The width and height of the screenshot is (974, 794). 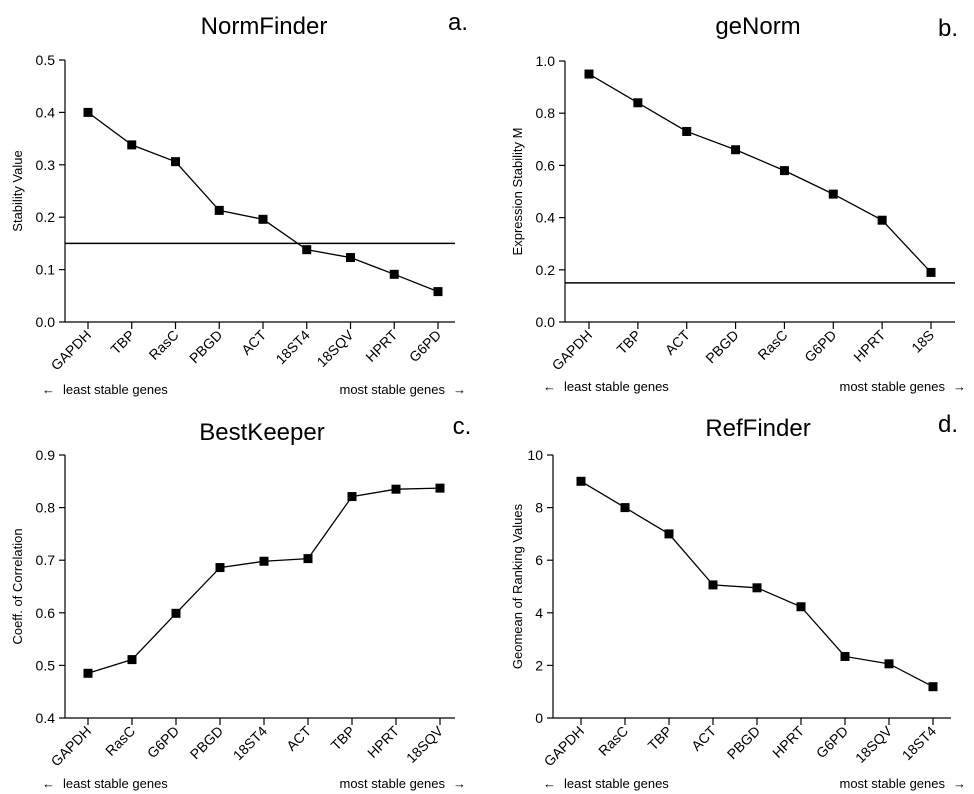 What do you see at coordinates (517, 586) in the screenshot?
I see `y-axis-label: Geomean of Ranking Values` at bounding box center [517, 586].